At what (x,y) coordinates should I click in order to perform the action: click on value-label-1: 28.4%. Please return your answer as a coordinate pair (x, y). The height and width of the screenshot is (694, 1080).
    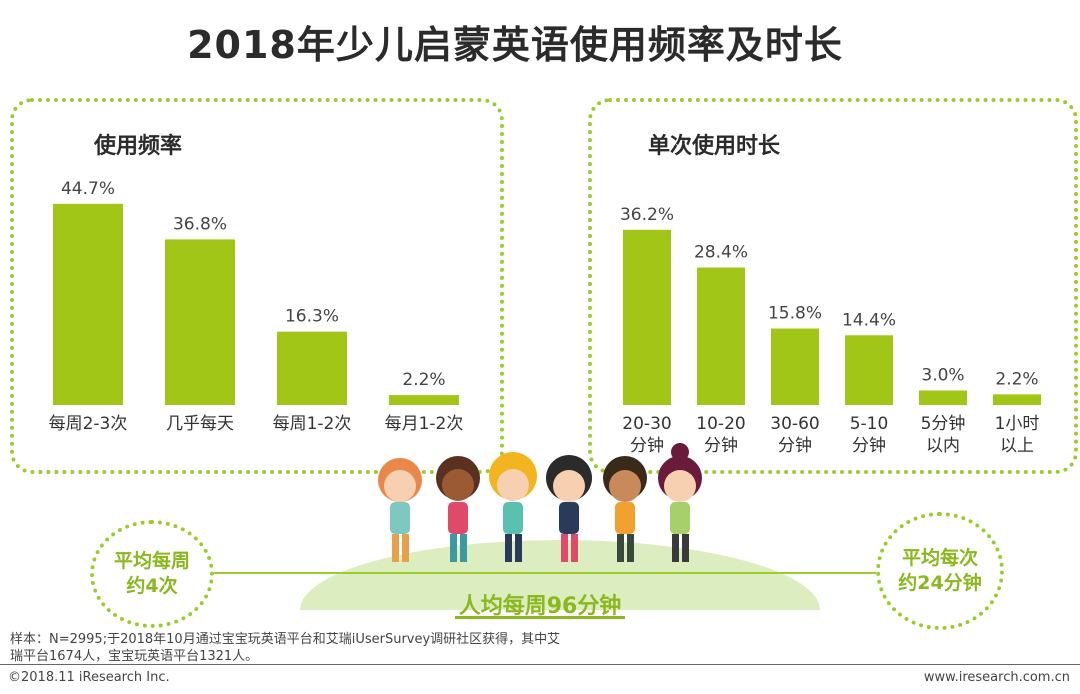
    Looking at the image, I should click on (721, 253).